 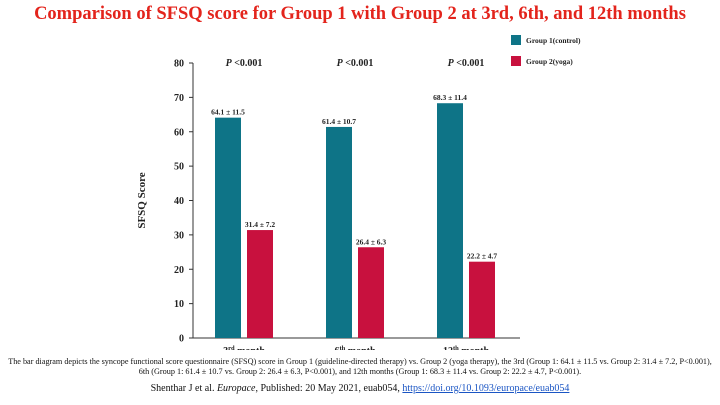 I want to click on y-tick-label: 30, so click(x=179, y=235).